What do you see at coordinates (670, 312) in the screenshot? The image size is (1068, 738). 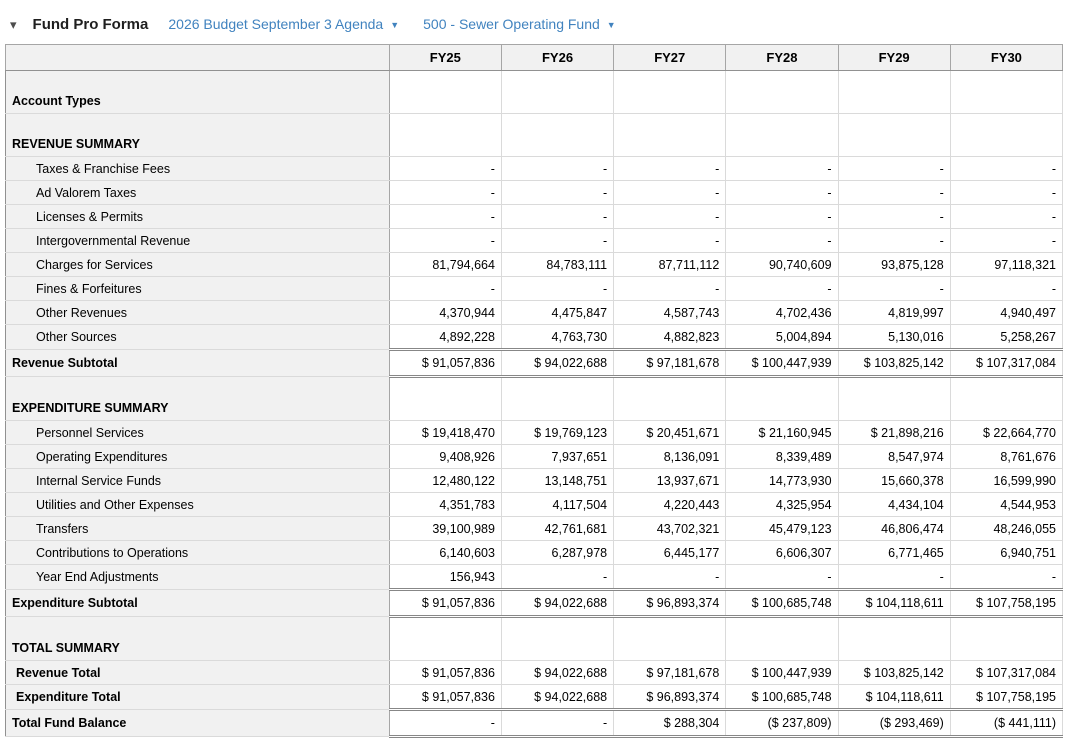 I see `cell-fy27: 4,587,743` at bounding box center [670, 312].